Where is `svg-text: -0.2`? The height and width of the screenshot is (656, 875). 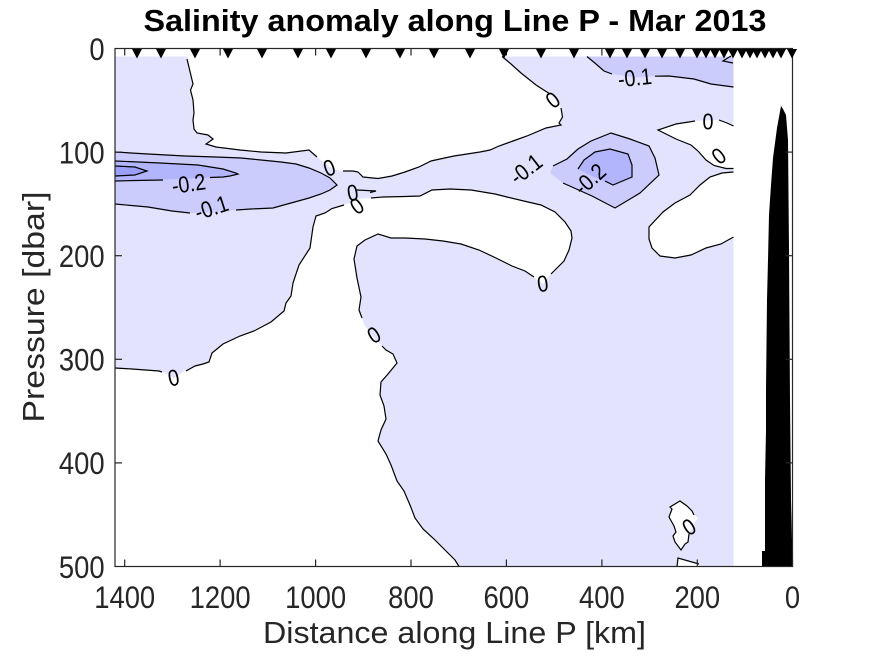
svg-text: -0.2 is located at coordinates (188, 183).